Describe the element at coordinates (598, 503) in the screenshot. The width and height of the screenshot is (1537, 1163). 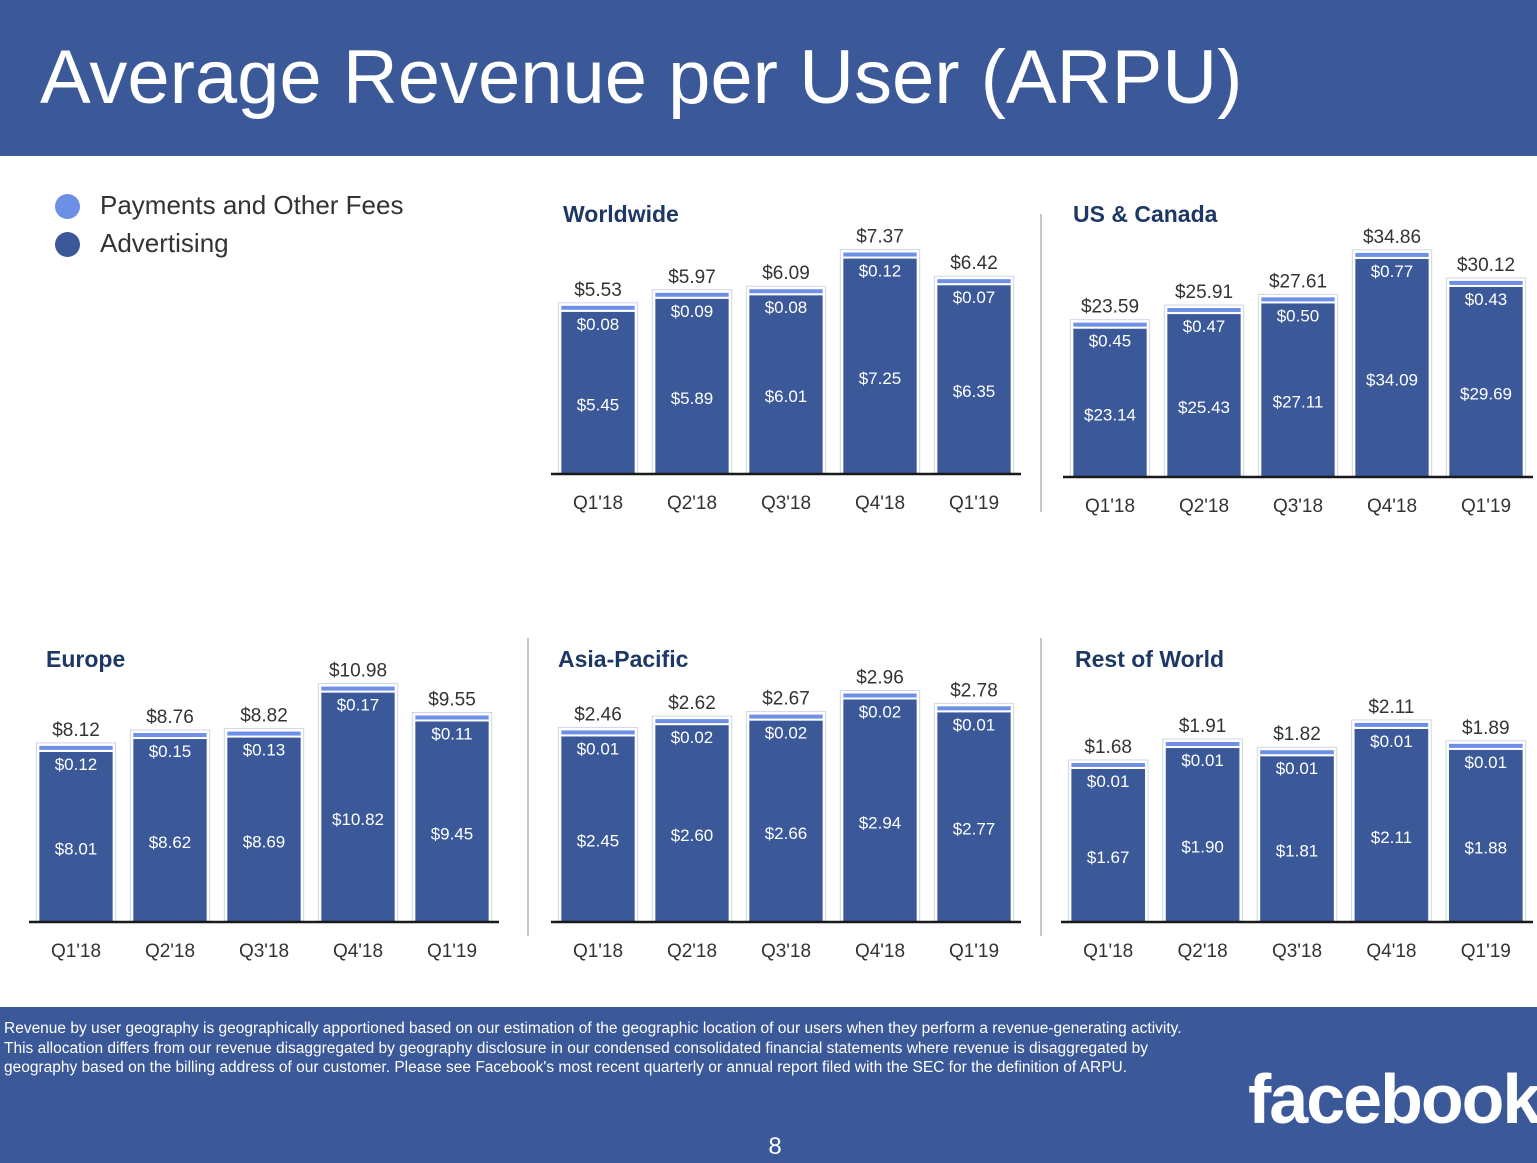
I see `tick-label-worldwide-0: Q1'18` at that location.